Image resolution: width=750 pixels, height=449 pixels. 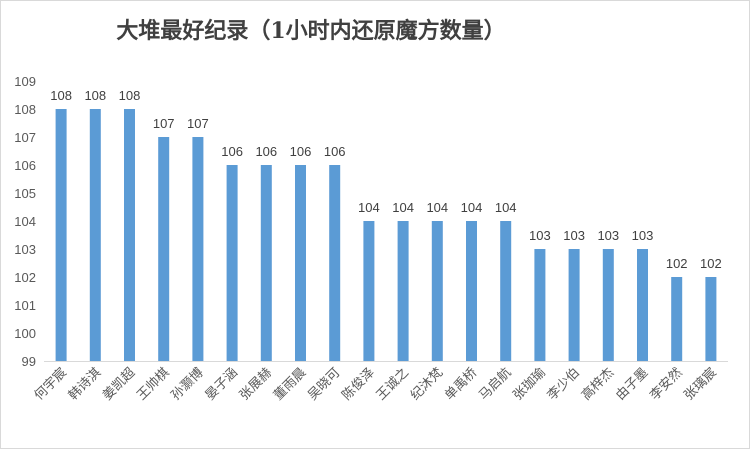 I want to click on y-tick-label: 99, so click(x=29, y=361).